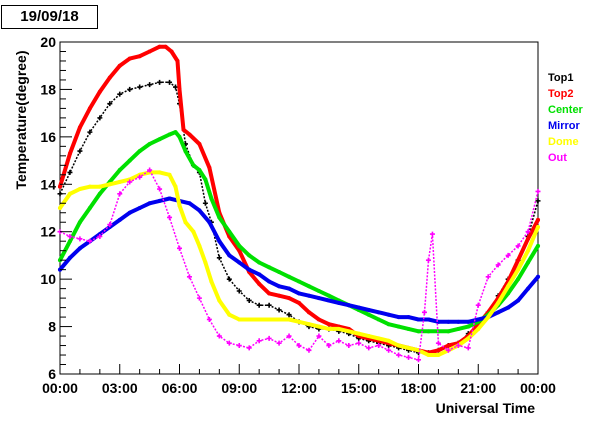  I want to click on x-tick-label: 09:00, so click(239, 388).